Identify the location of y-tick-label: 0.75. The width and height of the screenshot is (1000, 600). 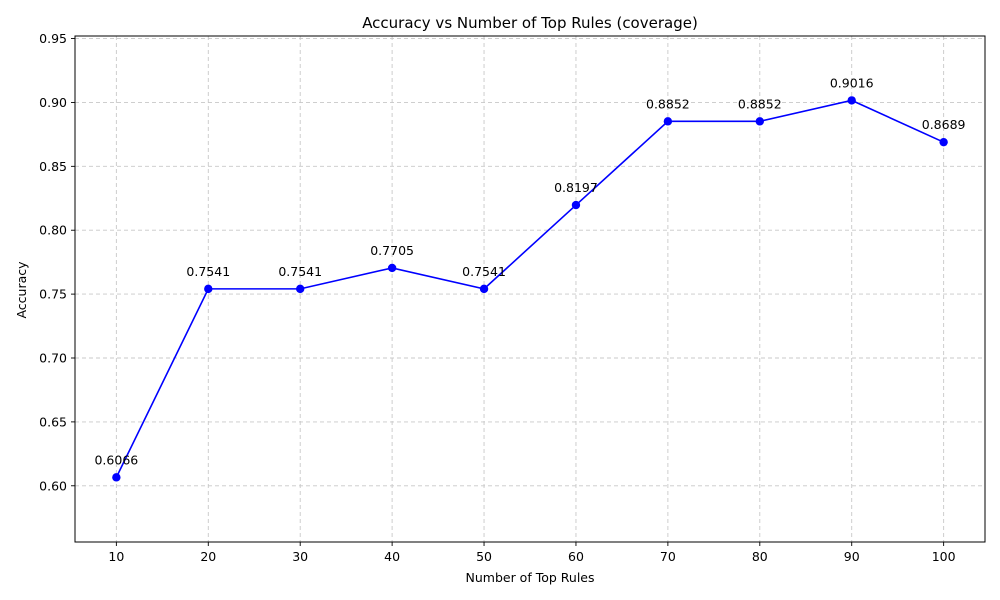
(53, 294).